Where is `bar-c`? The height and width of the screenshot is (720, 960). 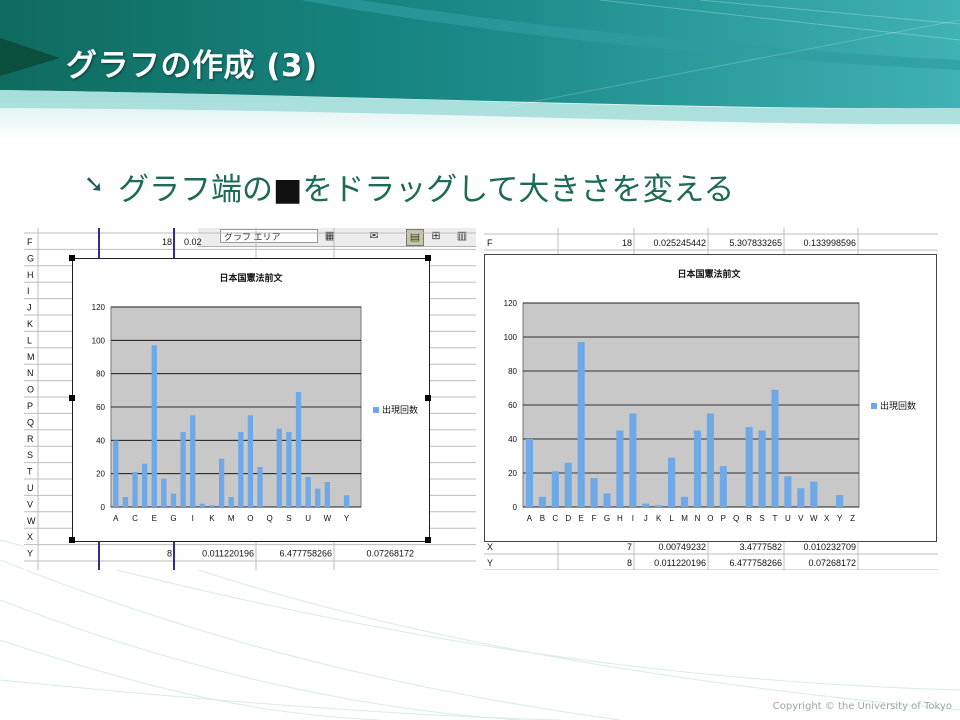 bar-c is located at coordinates (135, 489).